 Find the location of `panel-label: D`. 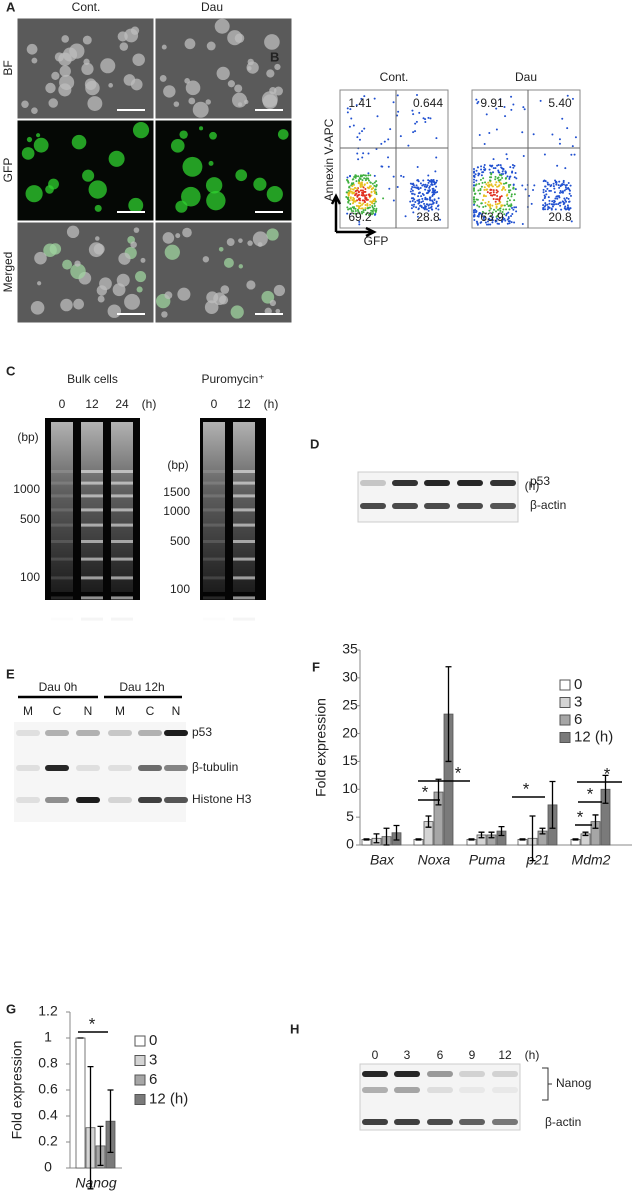

panel-label: D is located at coordinates (314, 443).